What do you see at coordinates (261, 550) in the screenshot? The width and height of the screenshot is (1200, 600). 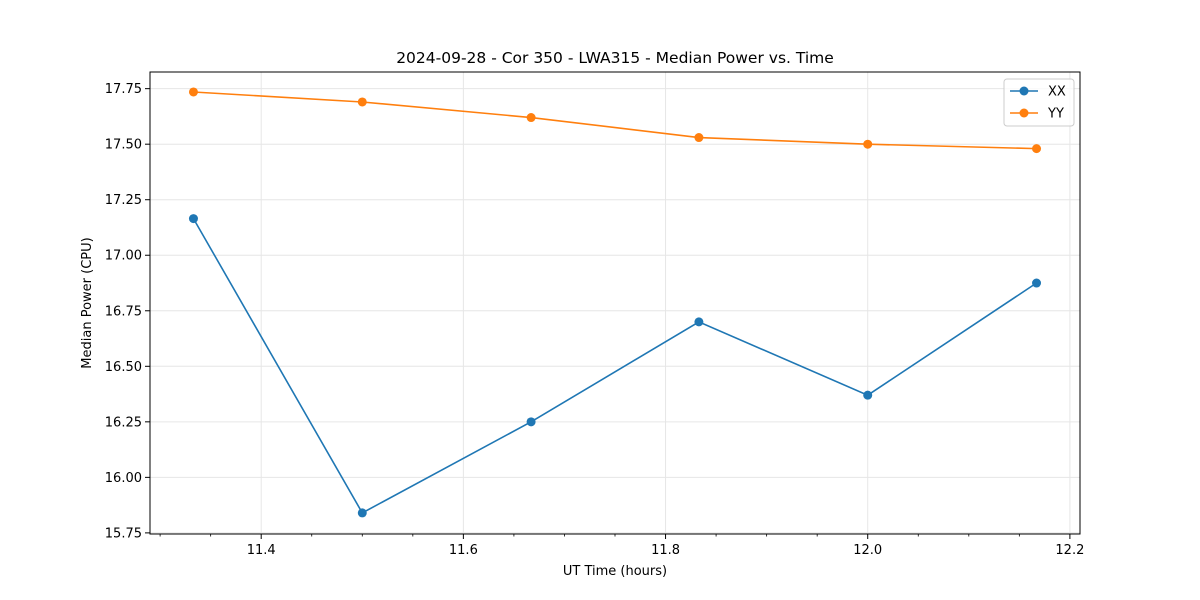 I see `x-tick-label: 11.4` at bounding box center [261, 550].